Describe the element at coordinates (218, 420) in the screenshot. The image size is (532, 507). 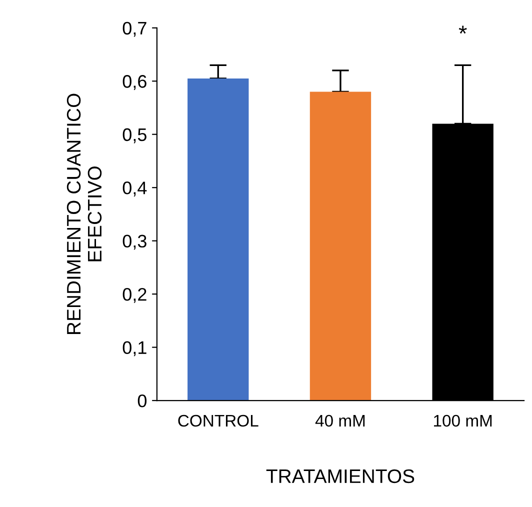
I see `x-tick-label: CONTROL` at that location.